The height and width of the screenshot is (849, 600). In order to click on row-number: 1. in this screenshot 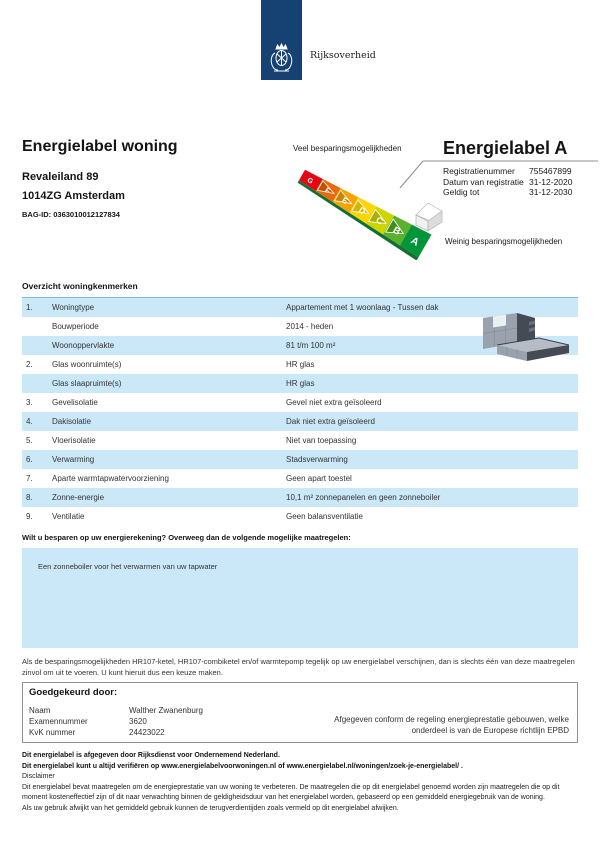, I will do `click(29, 307)`.